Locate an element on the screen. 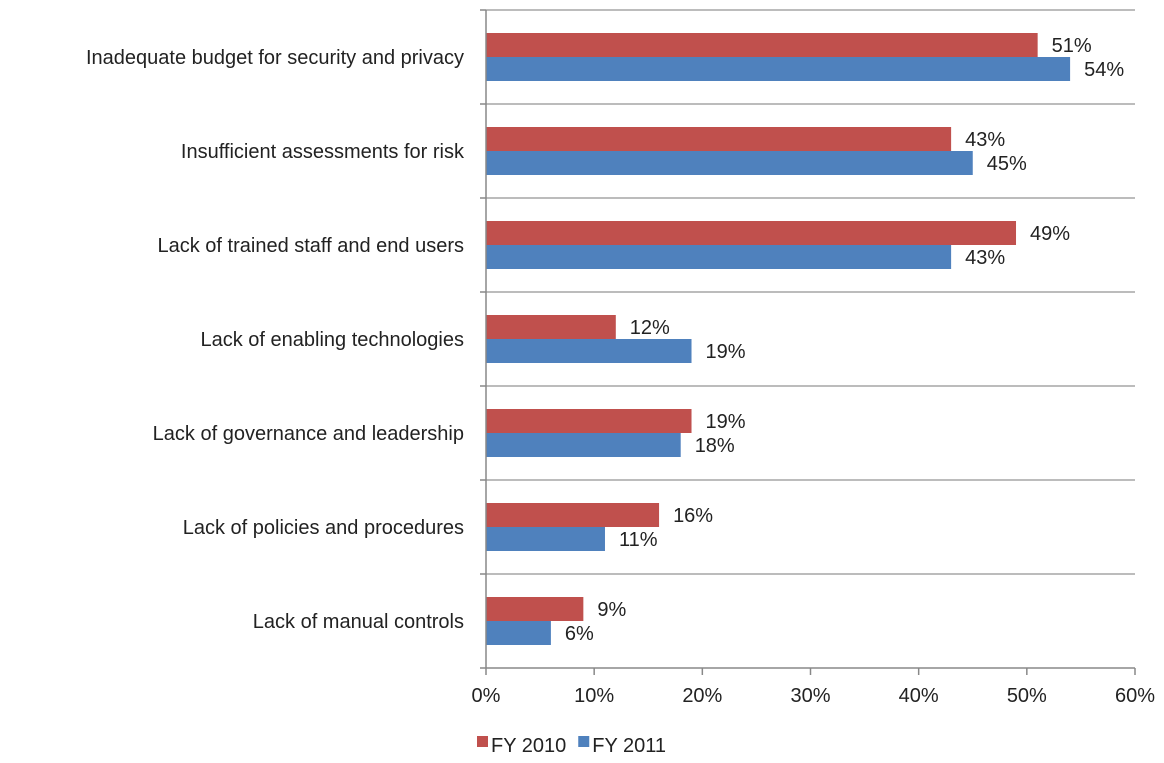  legend-label-fy-2011: FY 2011 is located at coordinates (629, 746).